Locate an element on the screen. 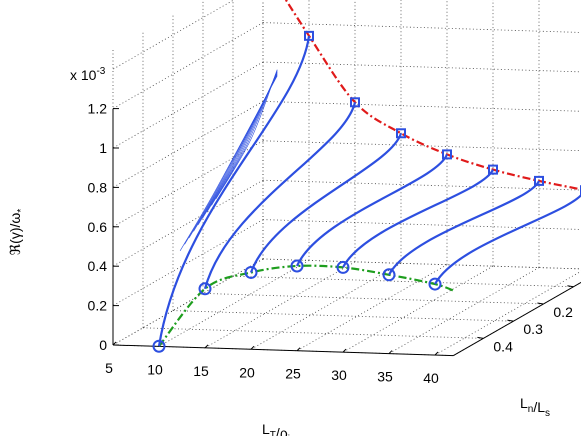 The height and width of the screenshot is (436, 581). z-tick-label: 1 is located at coordinates (103, 148).